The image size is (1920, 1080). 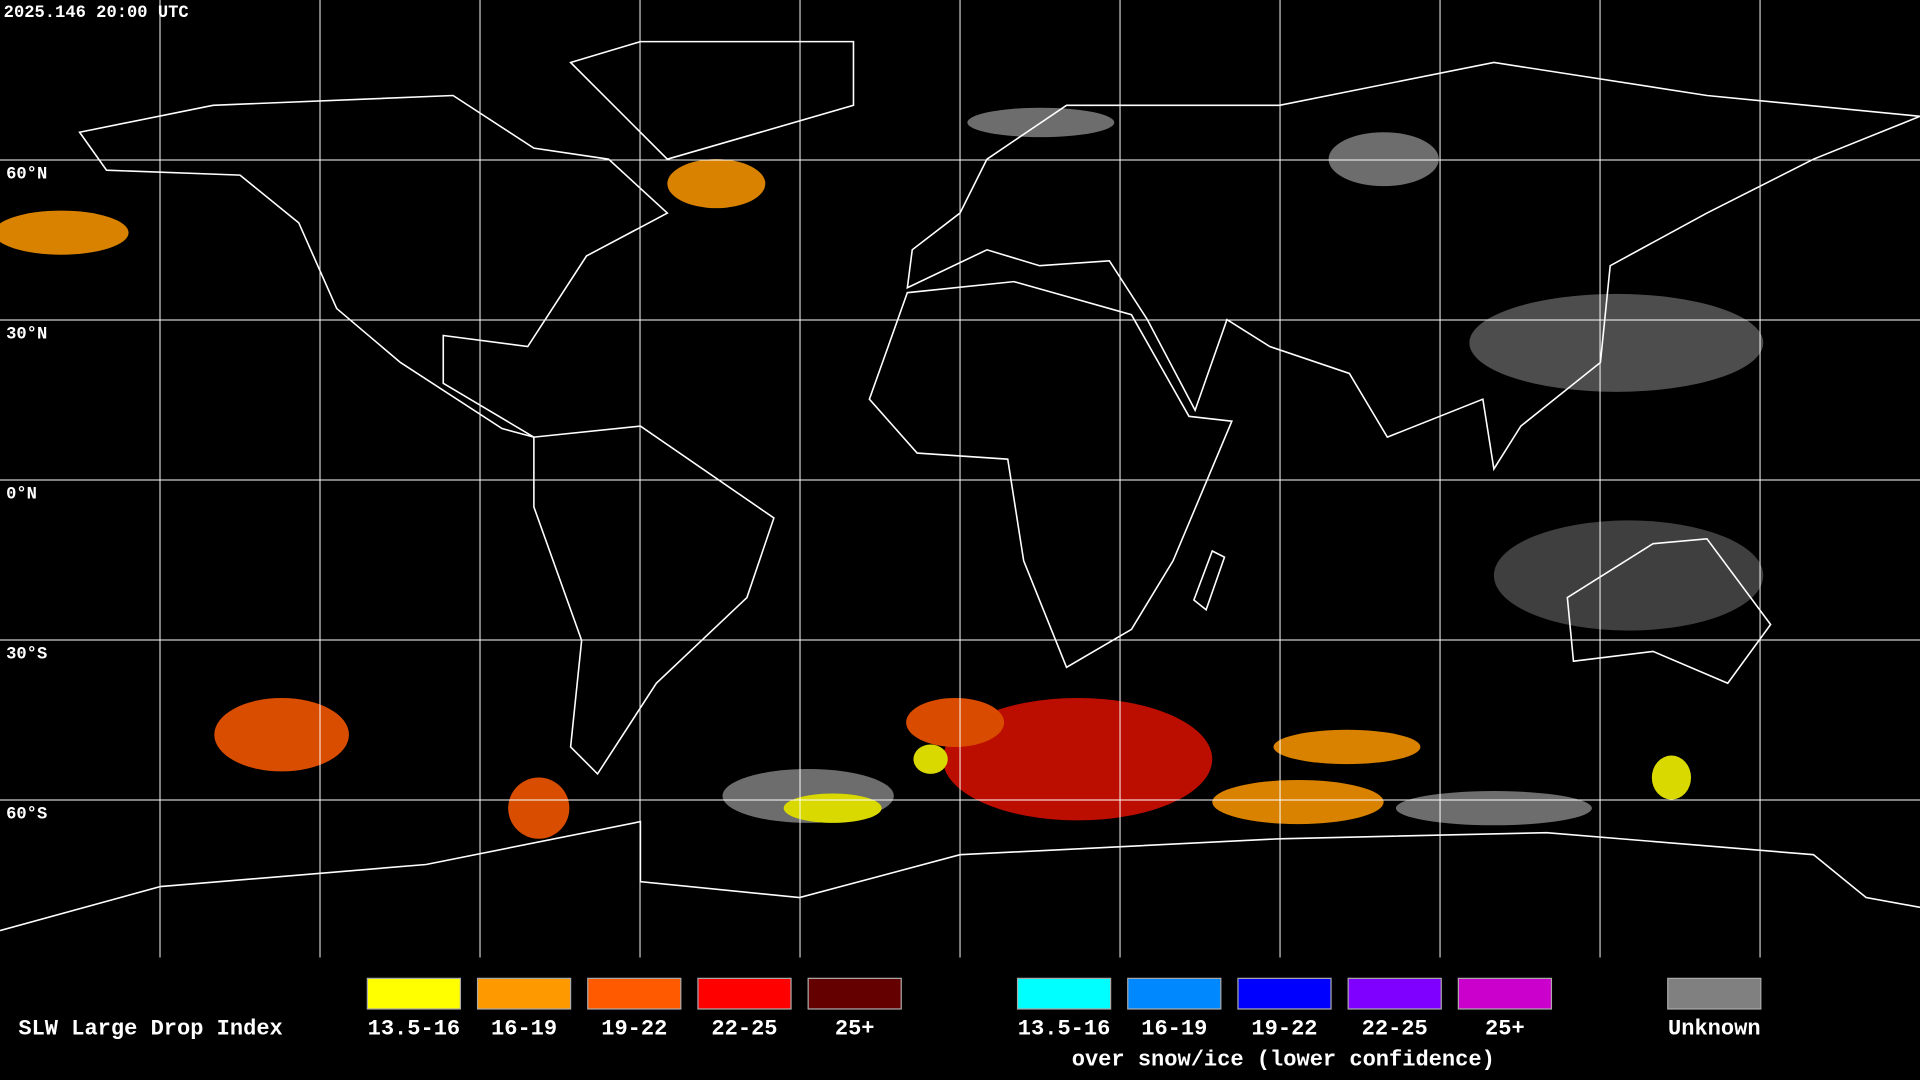 What do you see at coordinates (150, 1029) in the screenshot?
I see `legend-title: SLW Large Drop Index` at bounding box center [150, 1029].